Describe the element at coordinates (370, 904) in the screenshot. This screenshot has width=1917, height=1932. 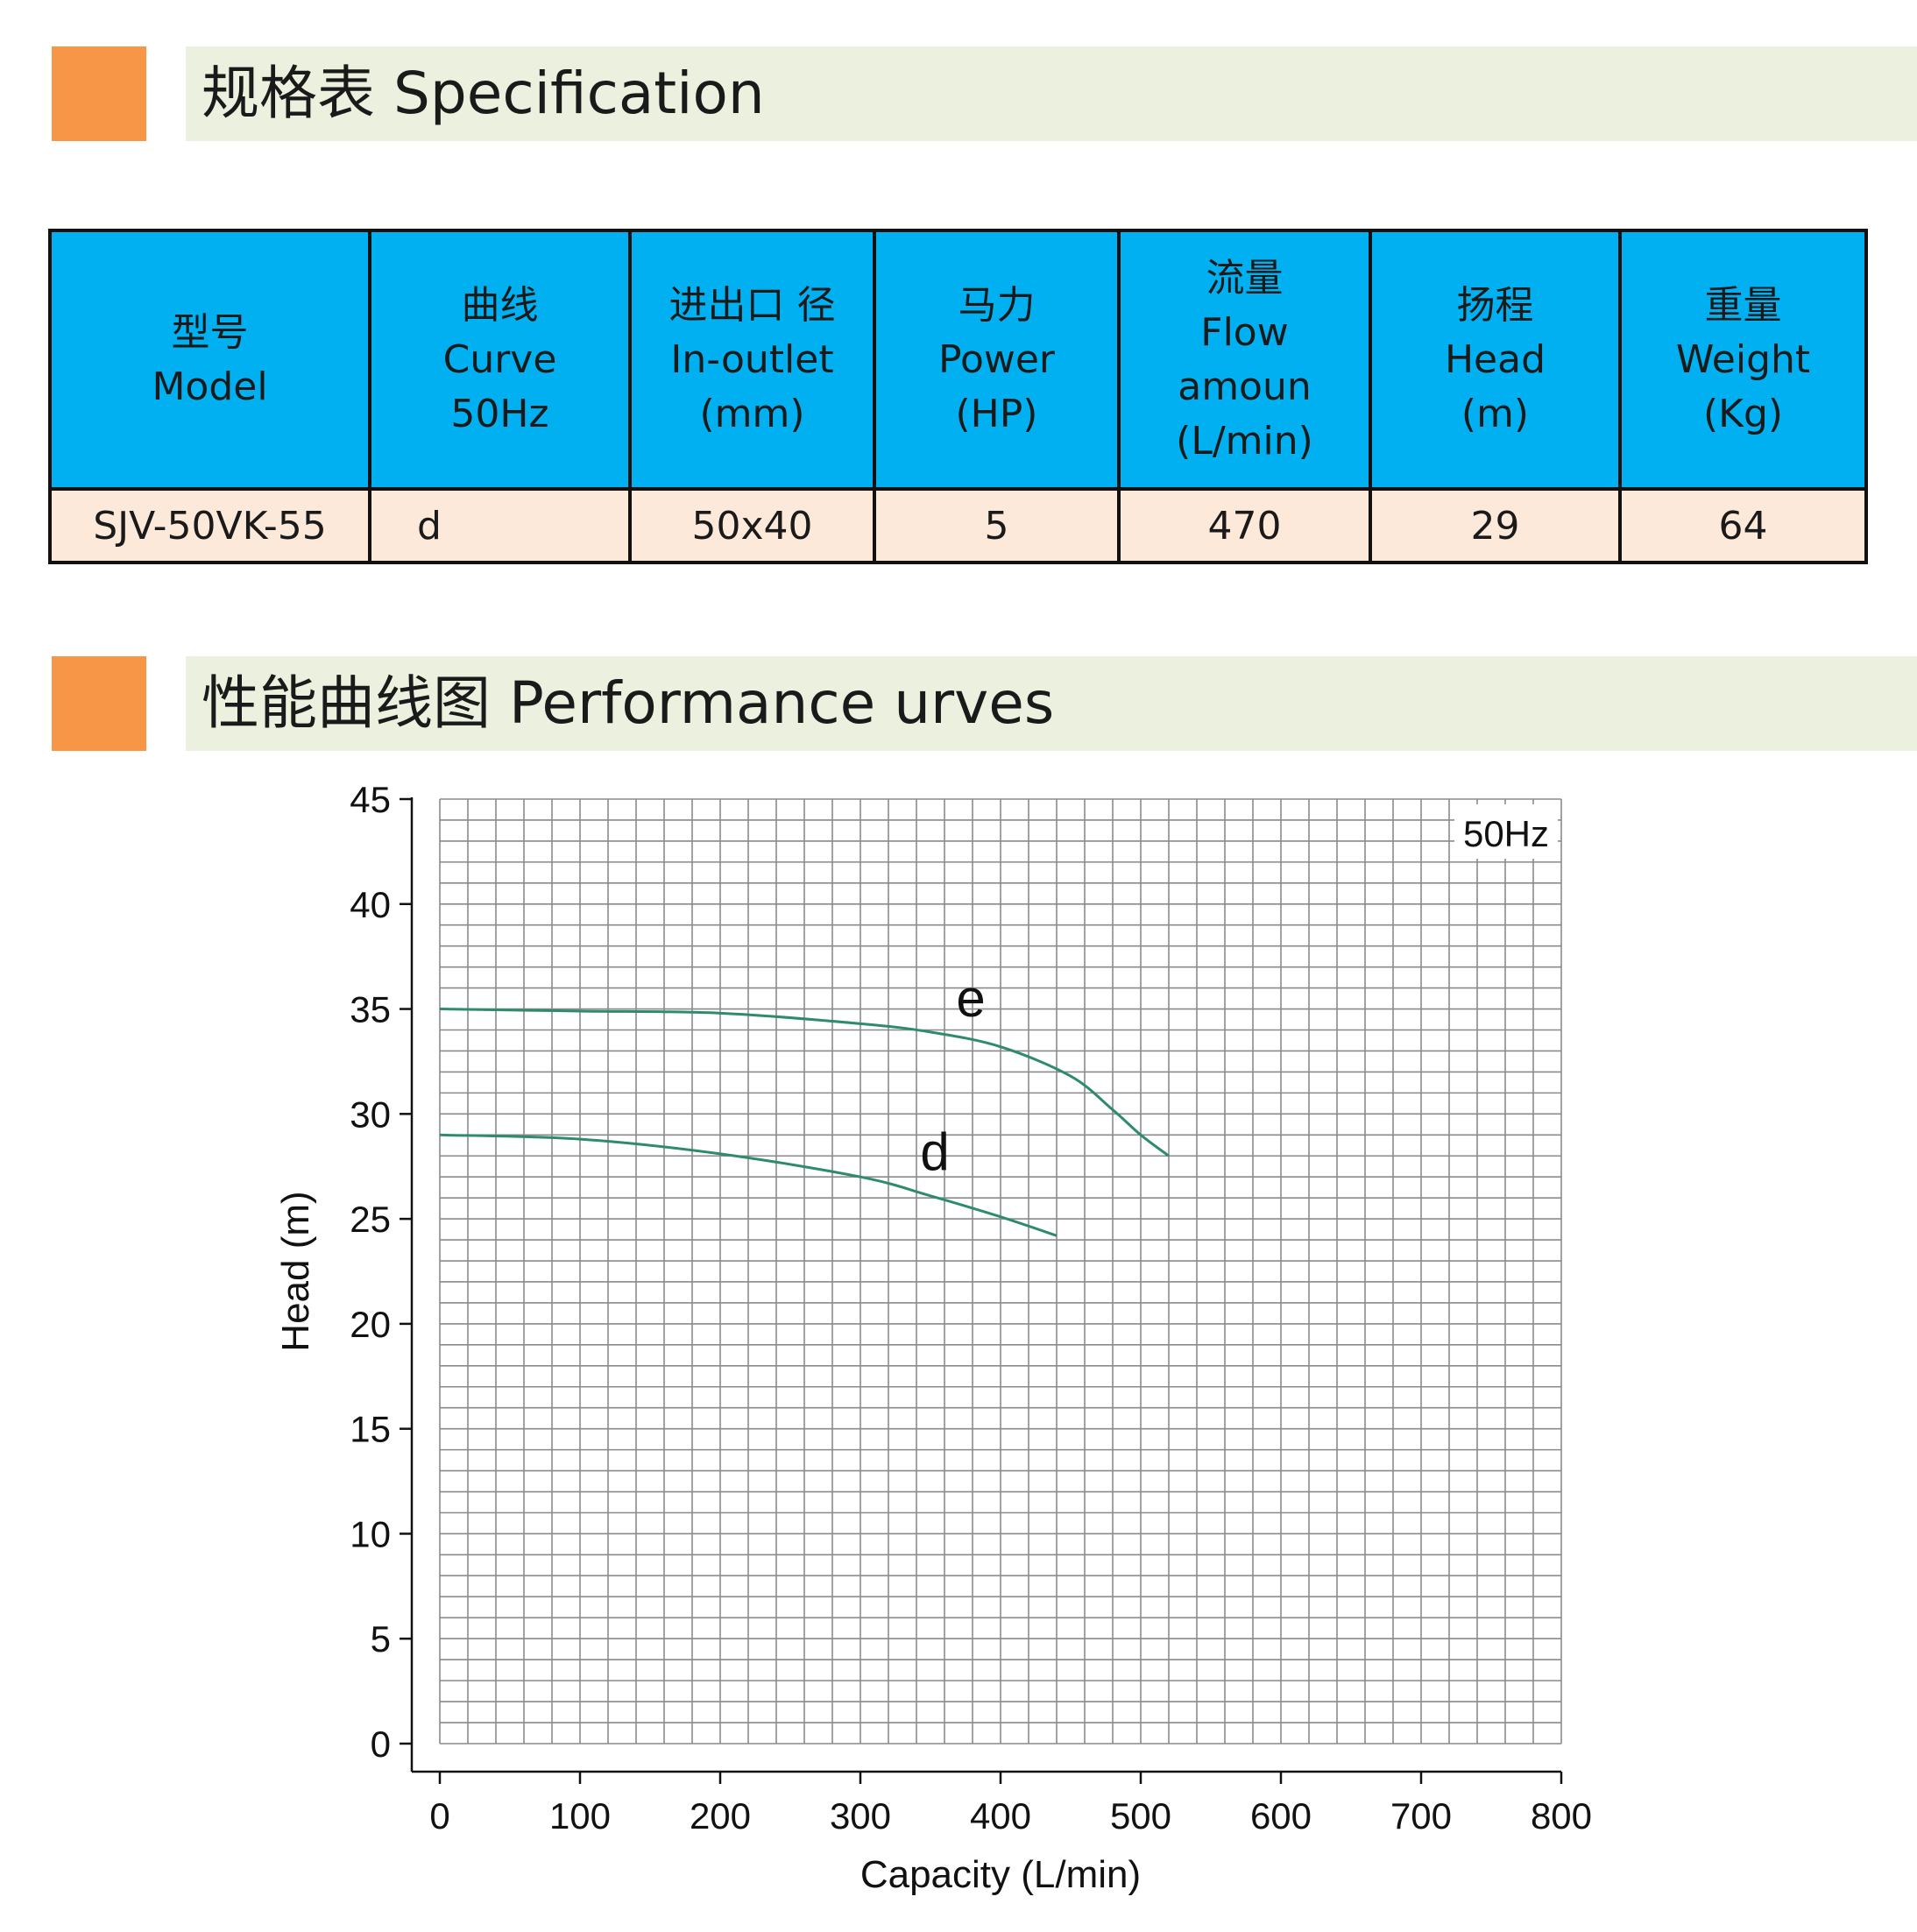
I see `y-tick-label: 40` at that location.